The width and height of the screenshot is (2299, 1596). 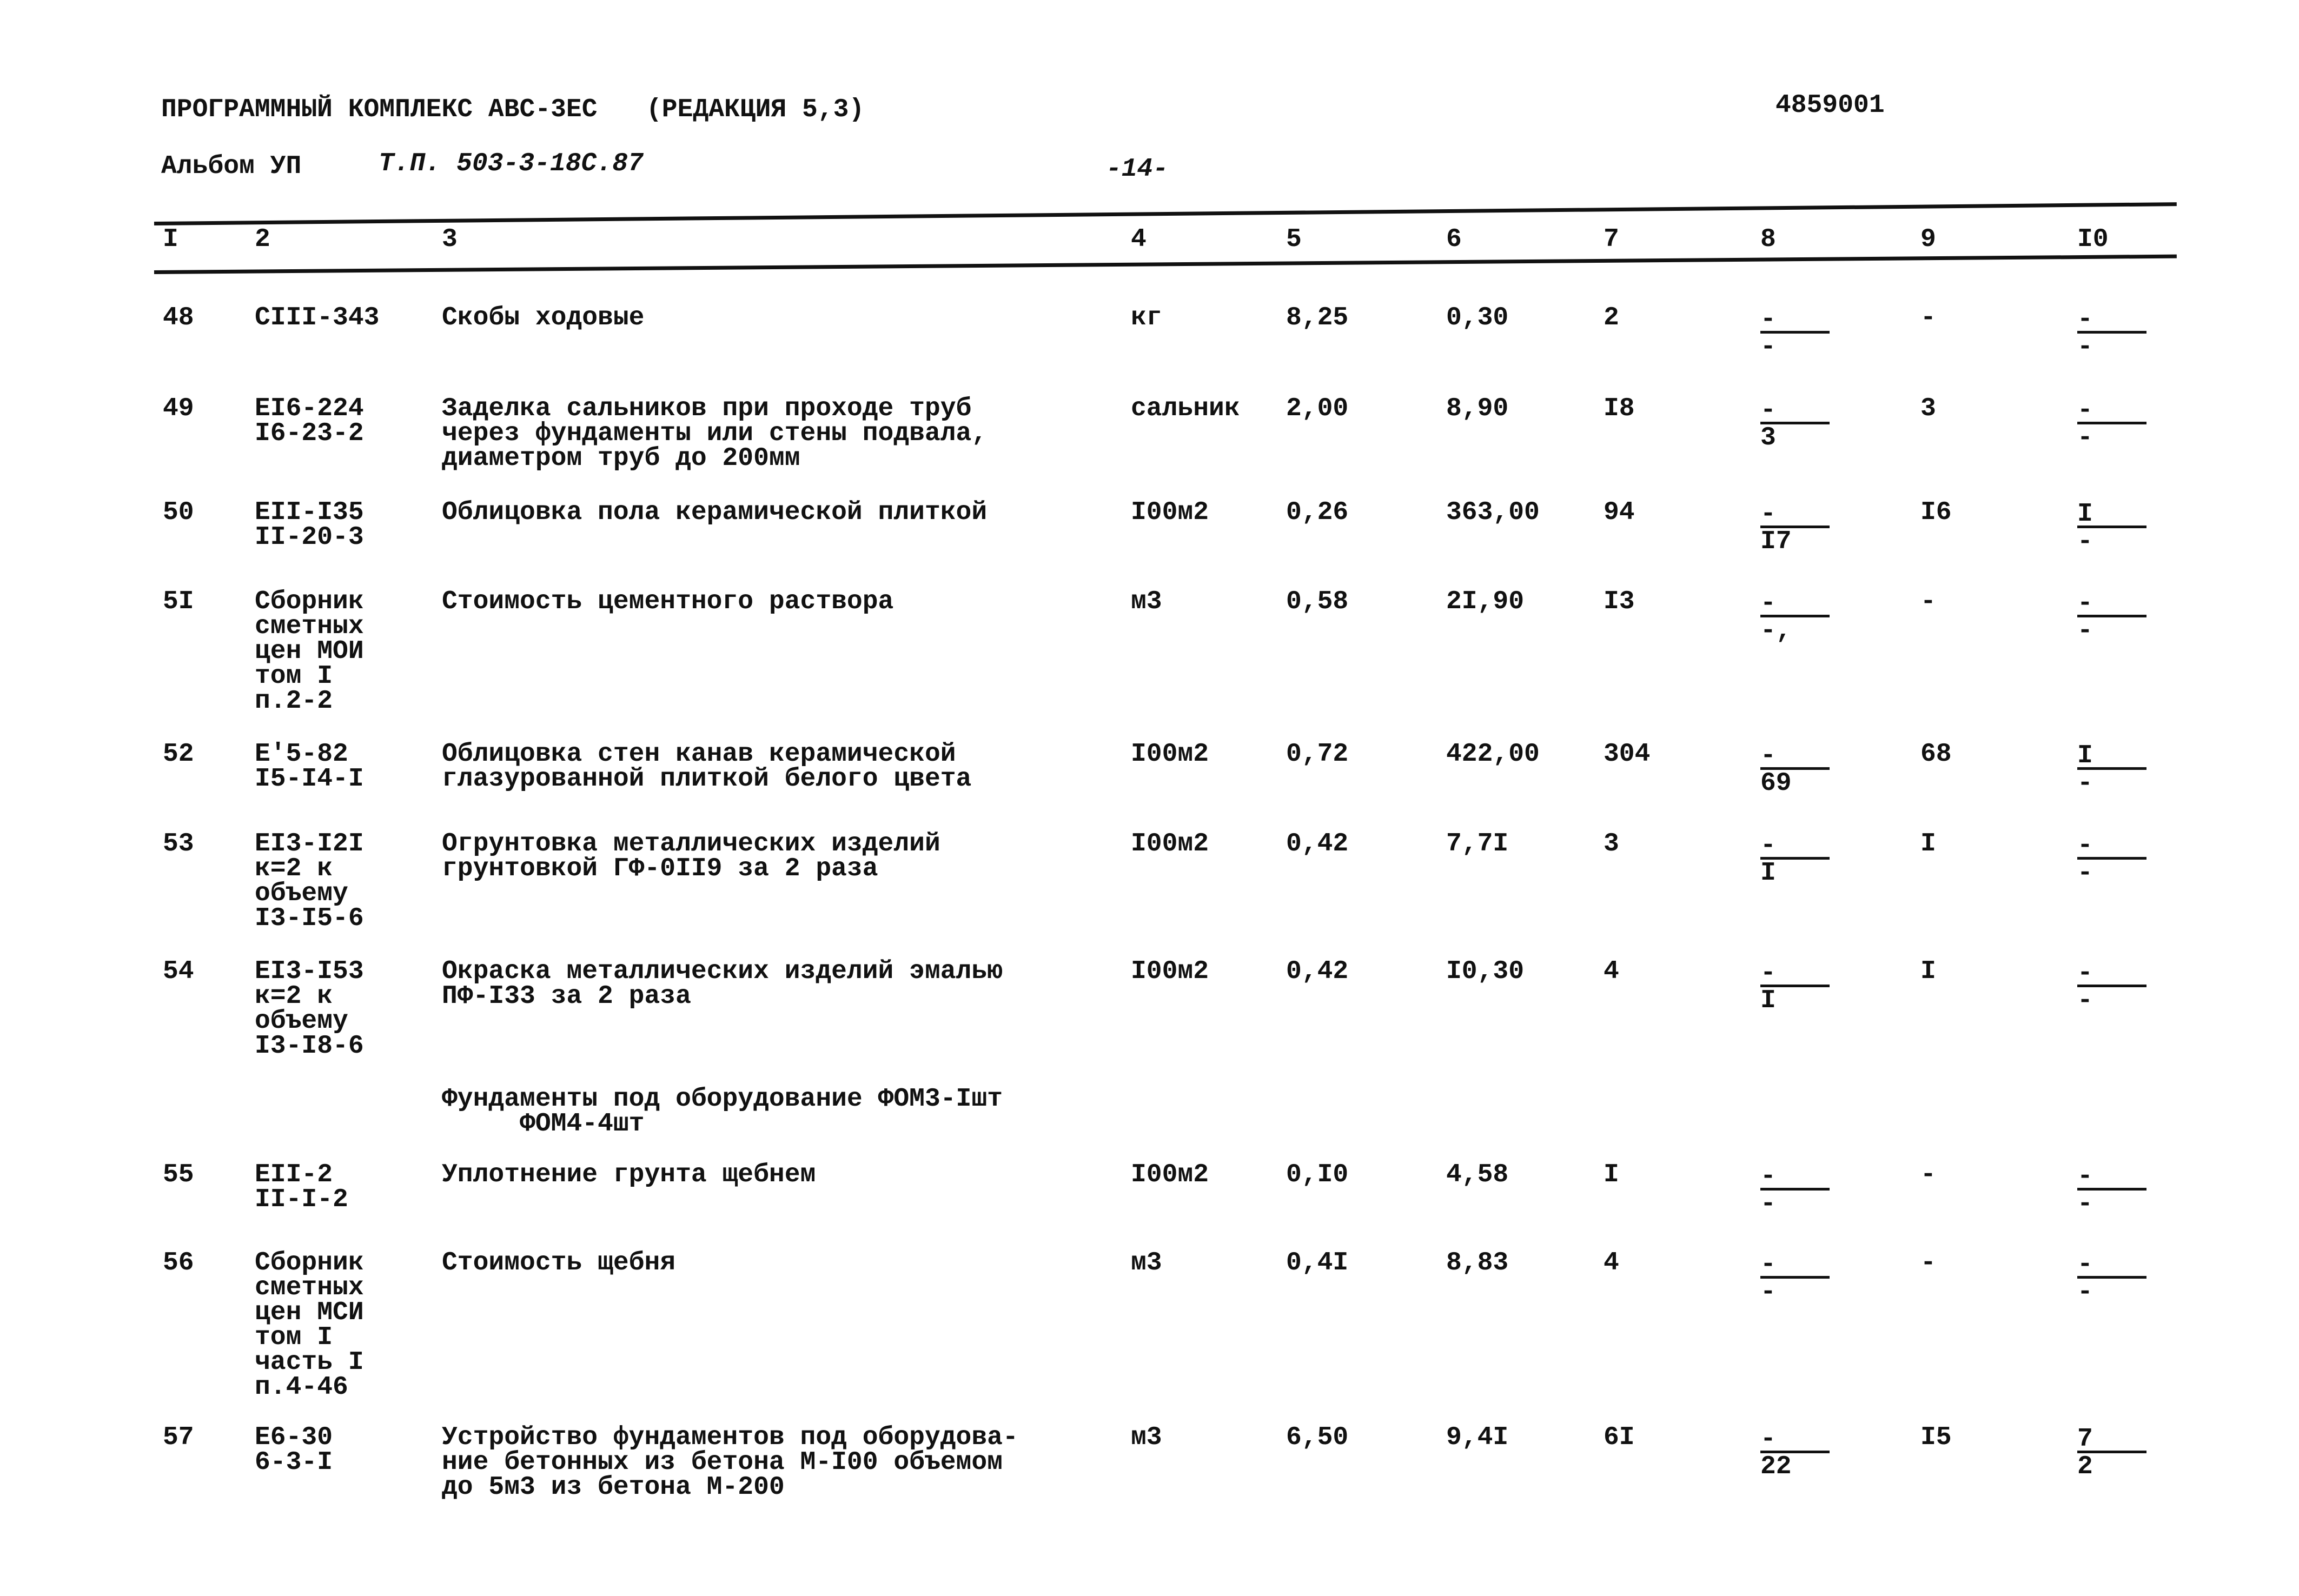 What do you see at coordinates (1612, 1174) in the screenshot?
I see `total-cost: I` at bounding box center [1612, 1174].